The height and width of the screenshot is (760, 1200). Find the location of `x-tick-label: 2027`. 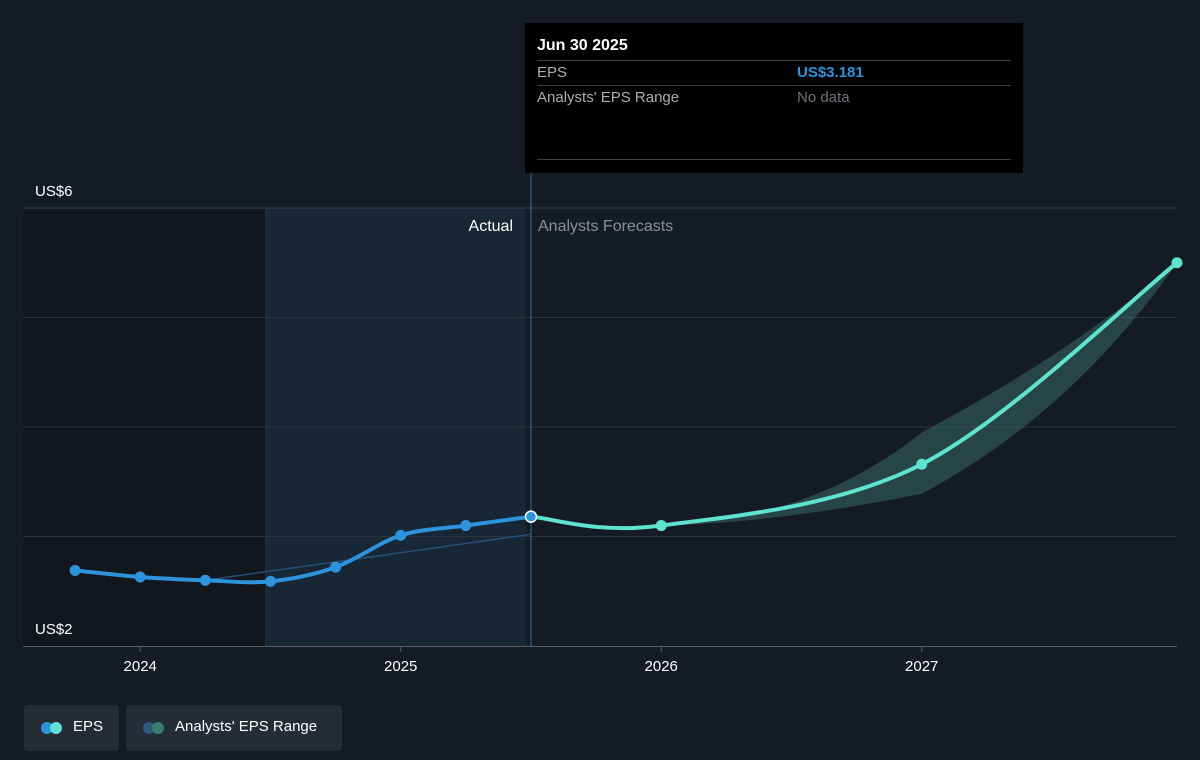

x-tick-label: 2027 is located at coordinates (921, 666).